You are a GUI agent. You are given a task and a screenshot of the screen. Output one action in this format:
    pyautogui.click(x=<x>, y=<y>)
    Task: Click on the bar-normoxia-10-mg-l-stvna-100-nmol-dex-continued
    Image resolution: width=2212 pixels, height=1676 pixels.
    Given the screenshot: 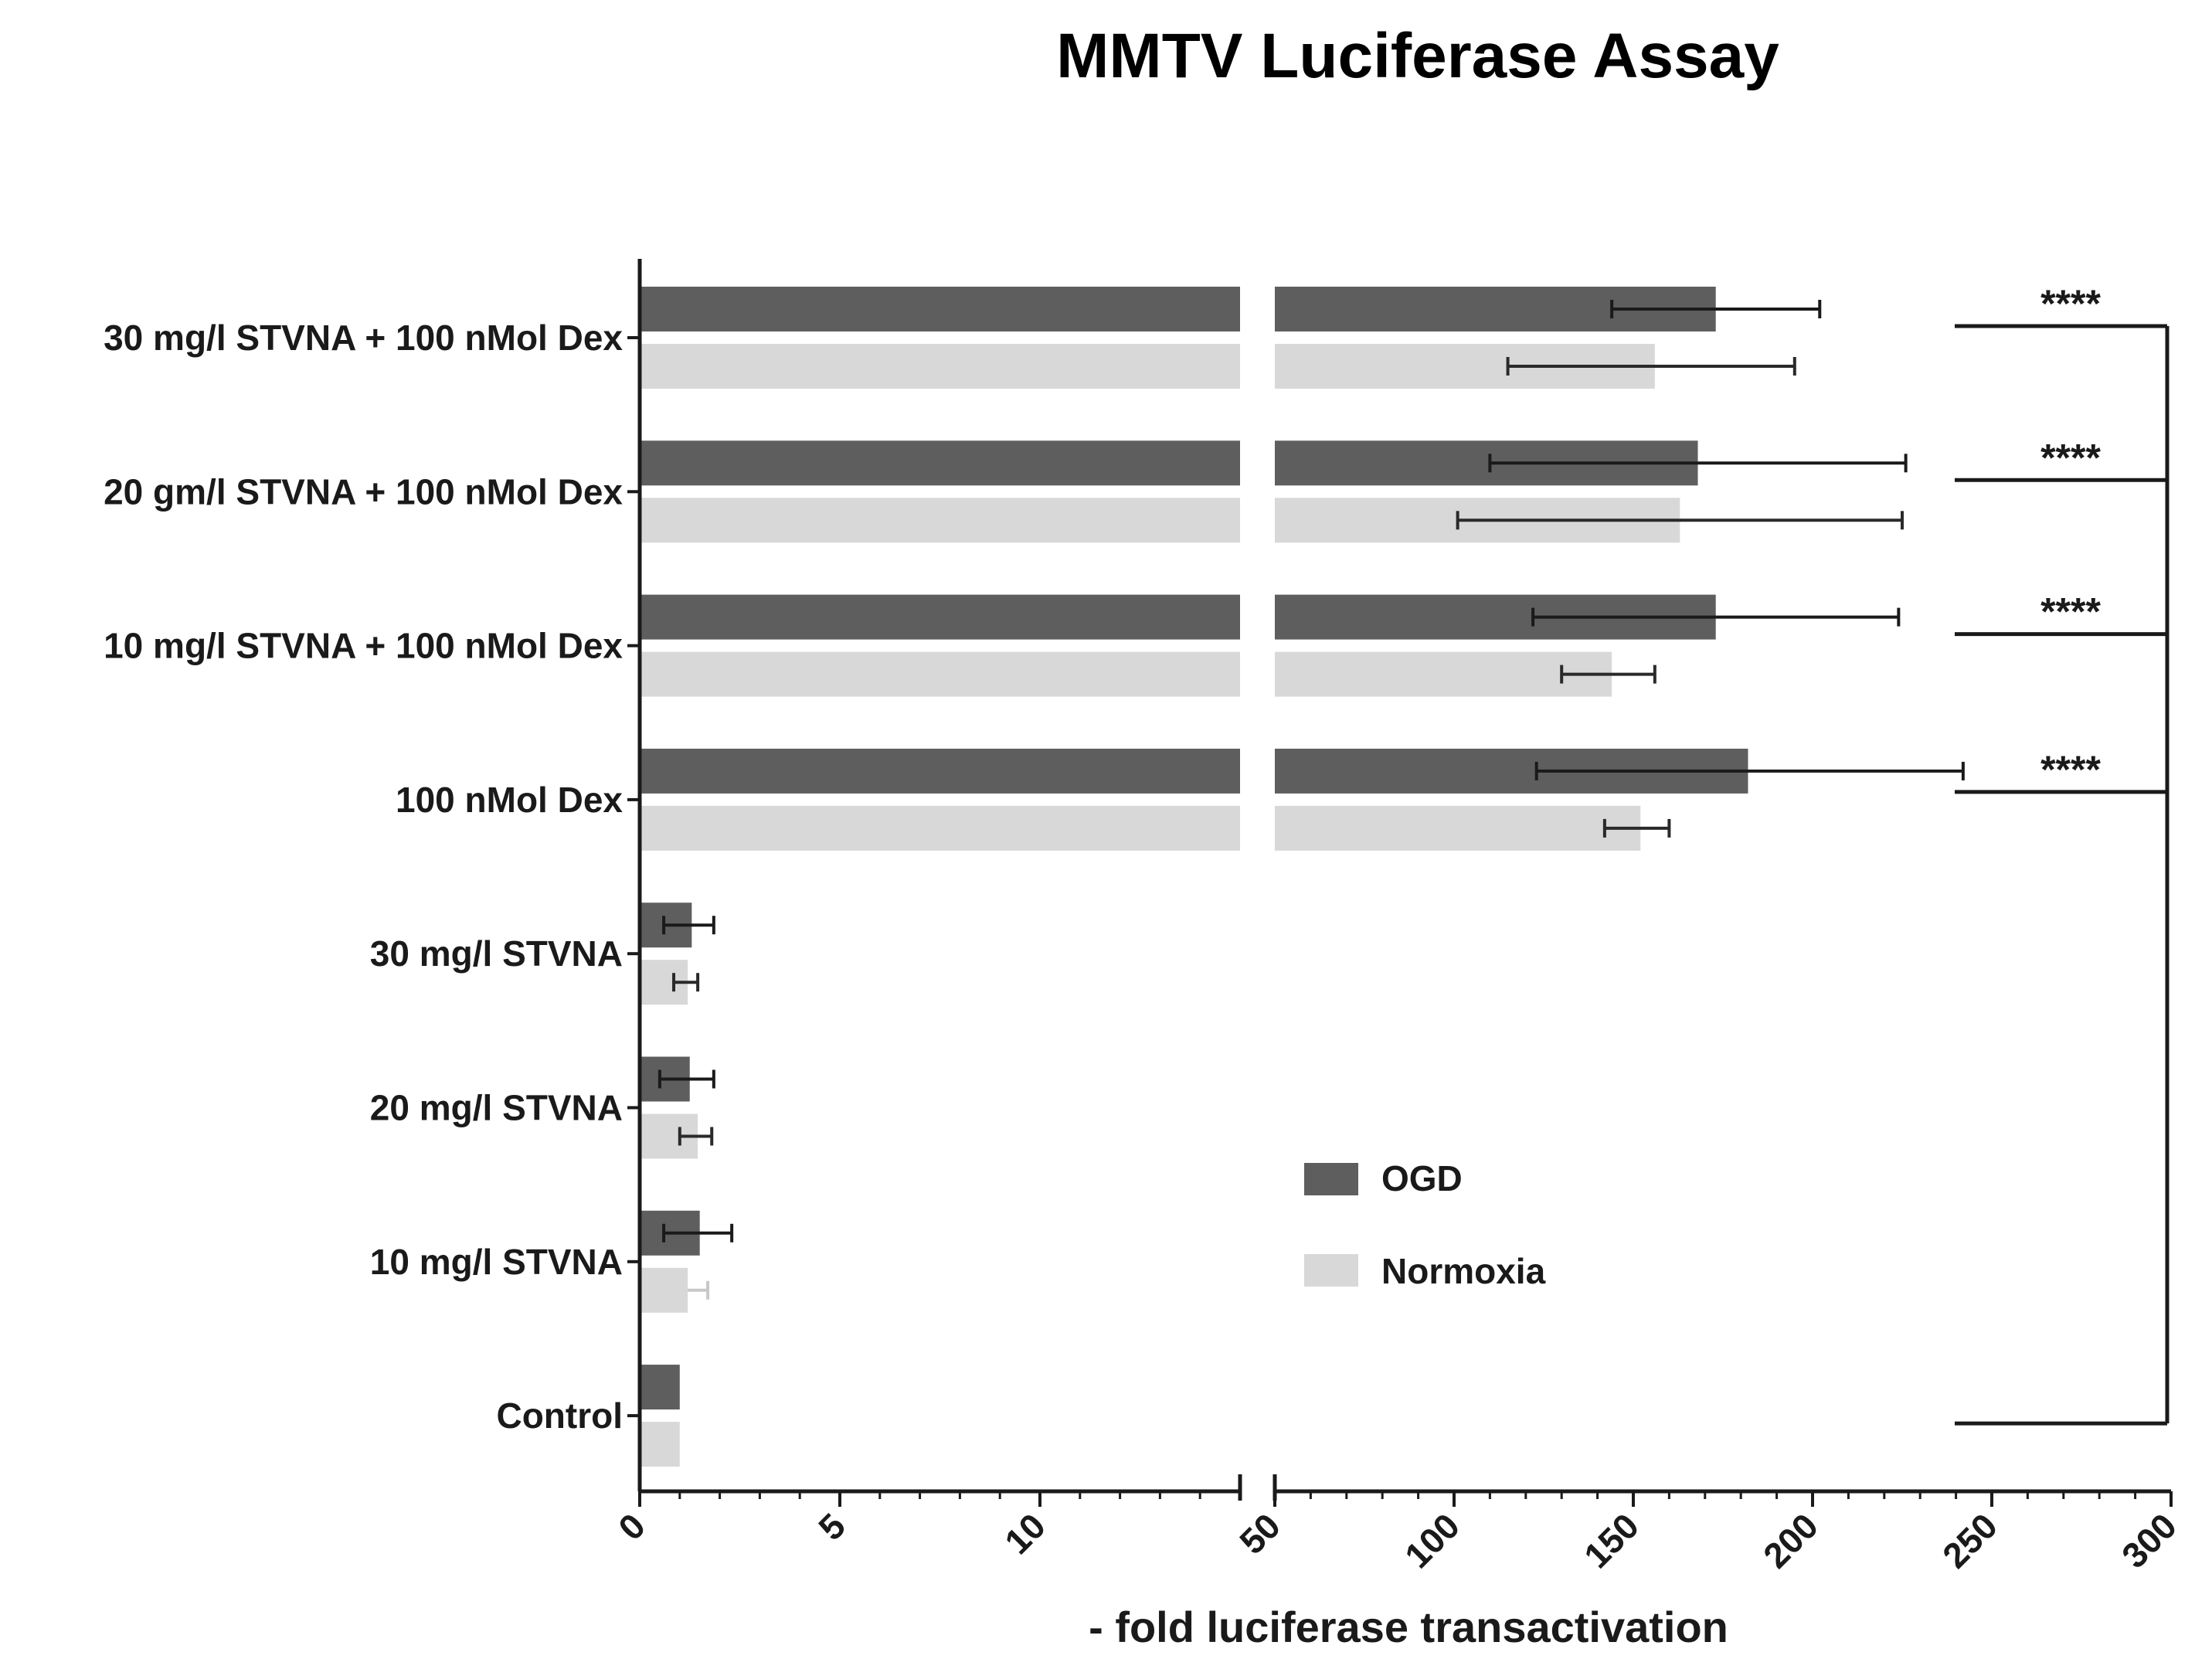 What is the action you would take?
    pyautogui.click(x=1443, y=674)
    